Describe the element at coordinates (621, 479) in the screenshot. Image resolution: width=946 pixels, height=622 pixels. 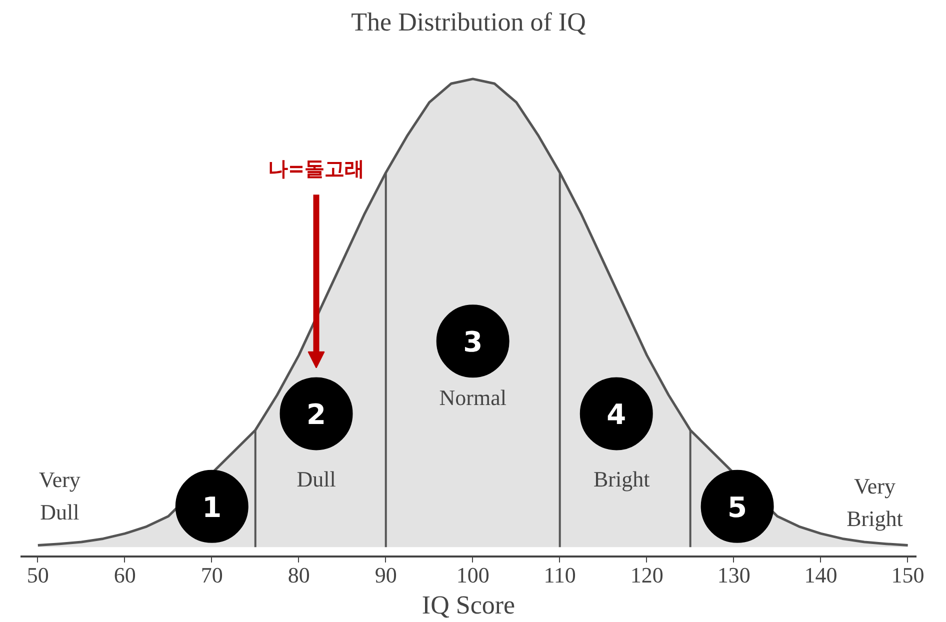
I see `annotation: Bright` at that location.